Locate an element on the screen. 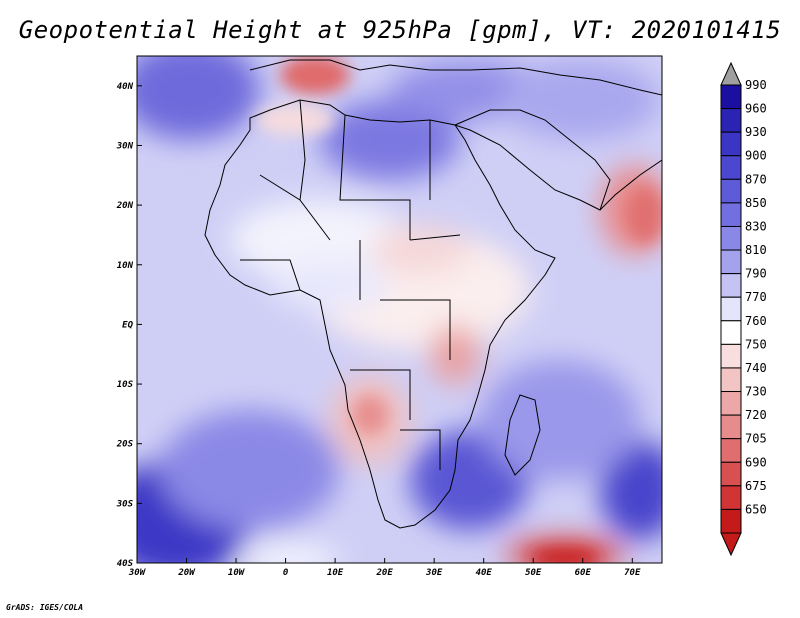  lon-tick-label: 60E is located at coordinates (583, 573).